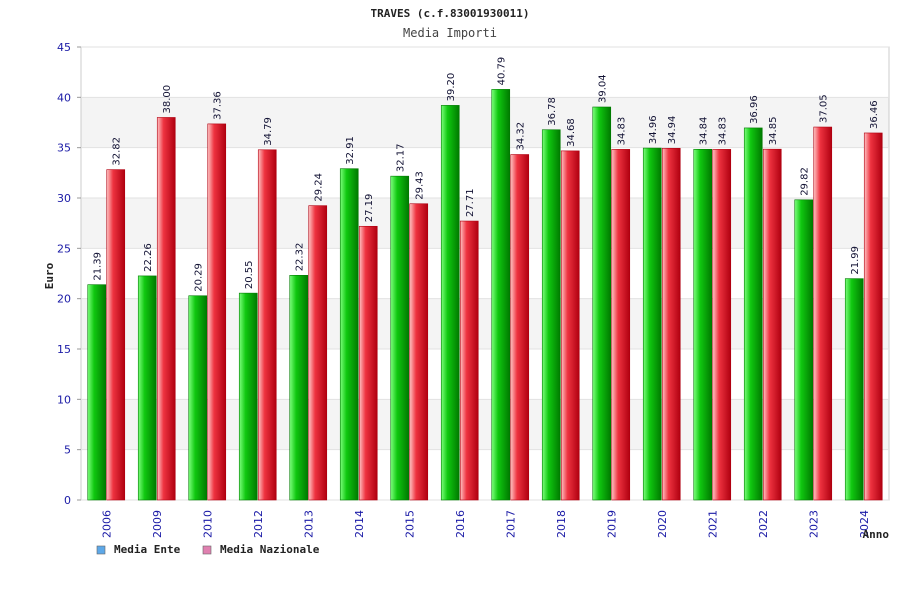  I want to click on data-label: 34.94, so click(672, 130).